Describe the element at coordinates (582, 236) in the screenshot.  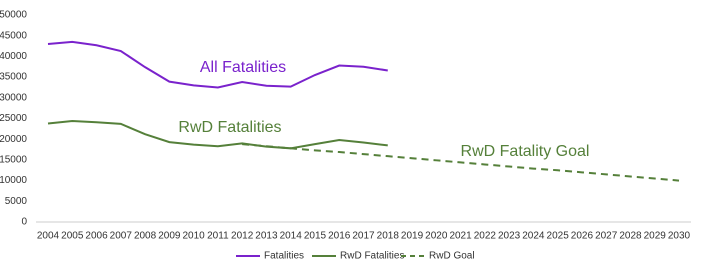
I see `x-tick-label: 2026` at that location.